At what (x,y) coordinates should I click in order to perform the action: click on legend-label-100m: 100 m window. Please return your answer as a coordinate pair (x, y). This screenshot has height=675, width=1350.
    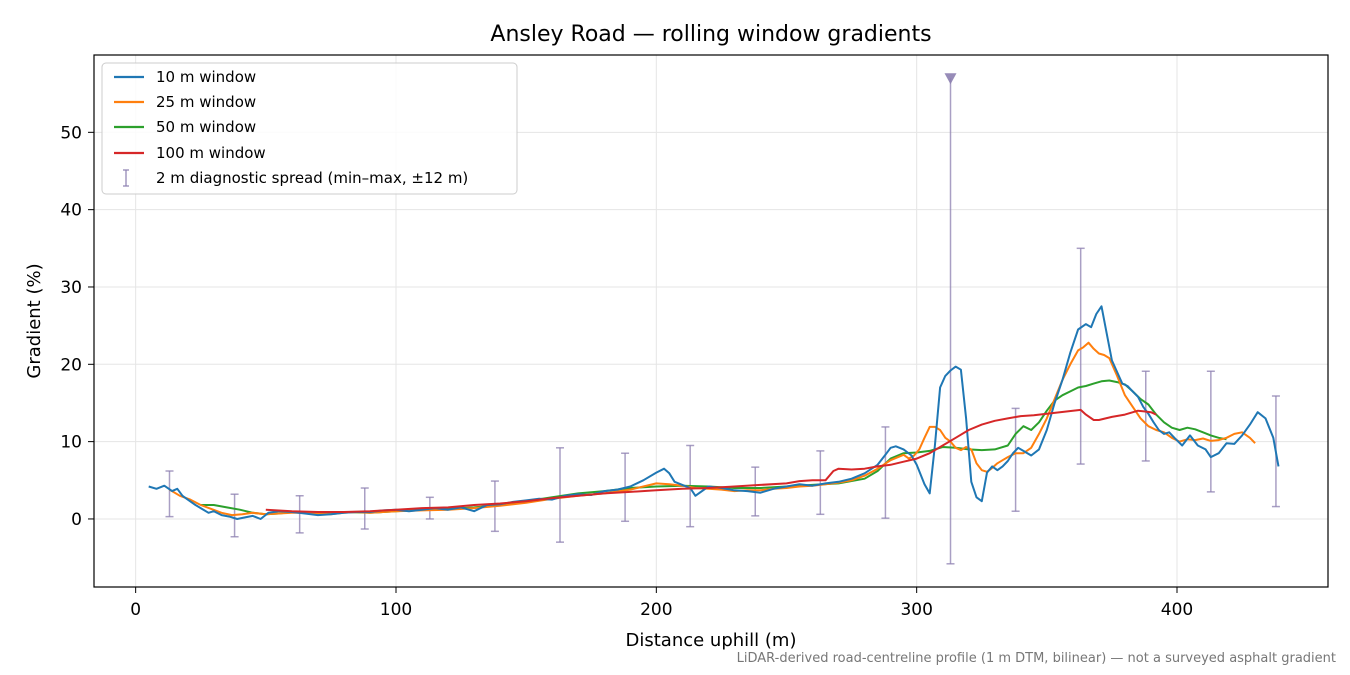
    Looking at the image, I should click on (211, 153).